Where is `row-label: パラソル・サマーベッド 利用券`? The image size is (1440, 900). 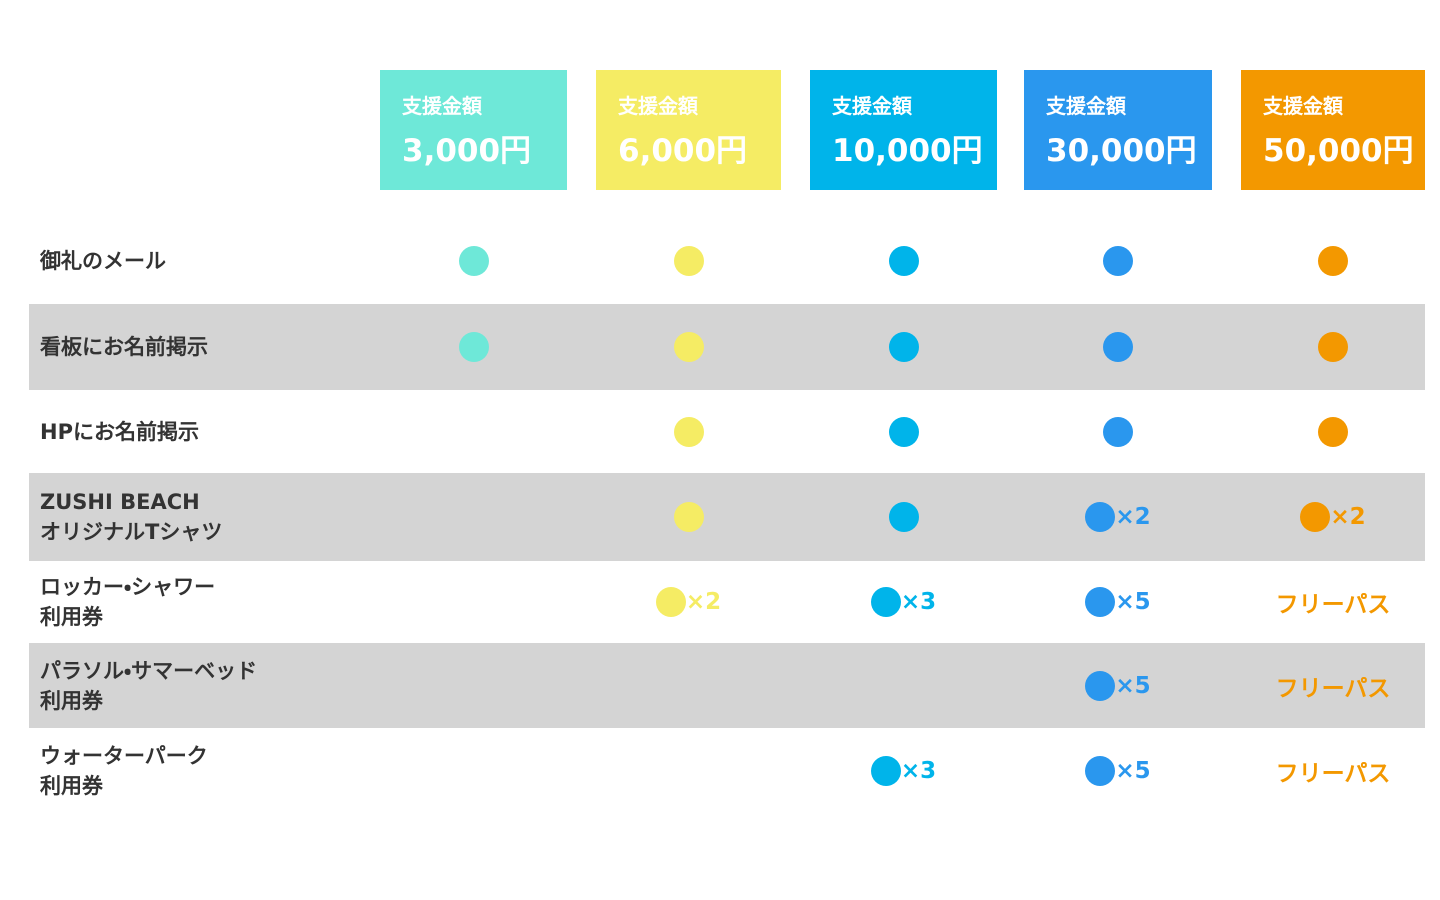 row-label: パラソル・サマーベッド 利用券 is located at coordinates (148, 685).